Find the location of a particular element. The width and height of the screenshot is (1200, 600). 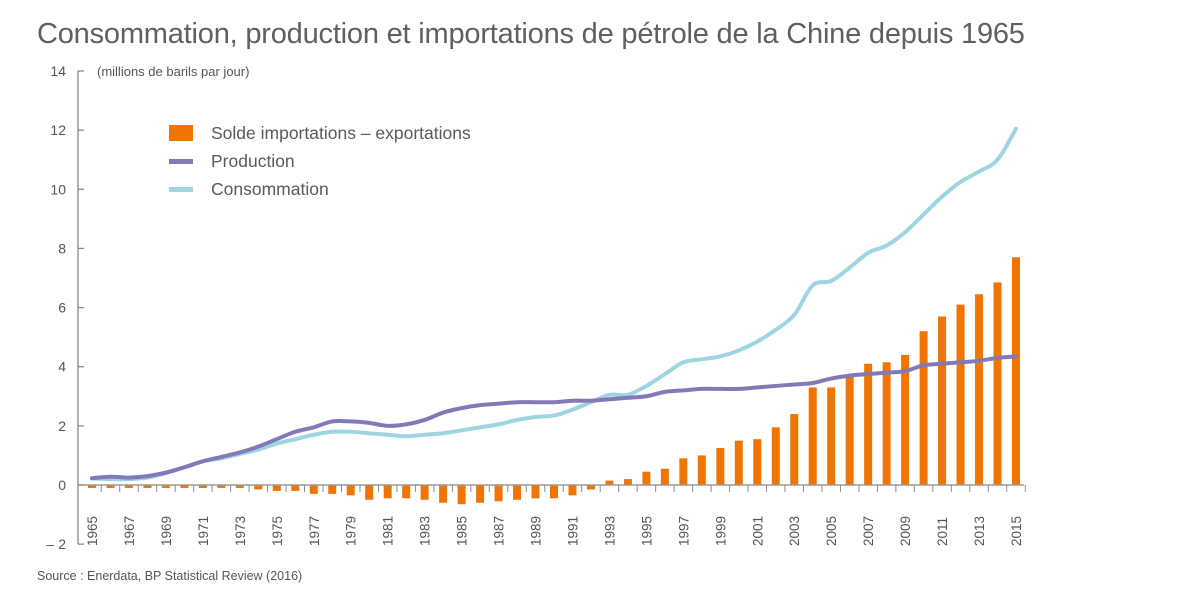

legend-label: Consommation is located at coordinates (270, 189).